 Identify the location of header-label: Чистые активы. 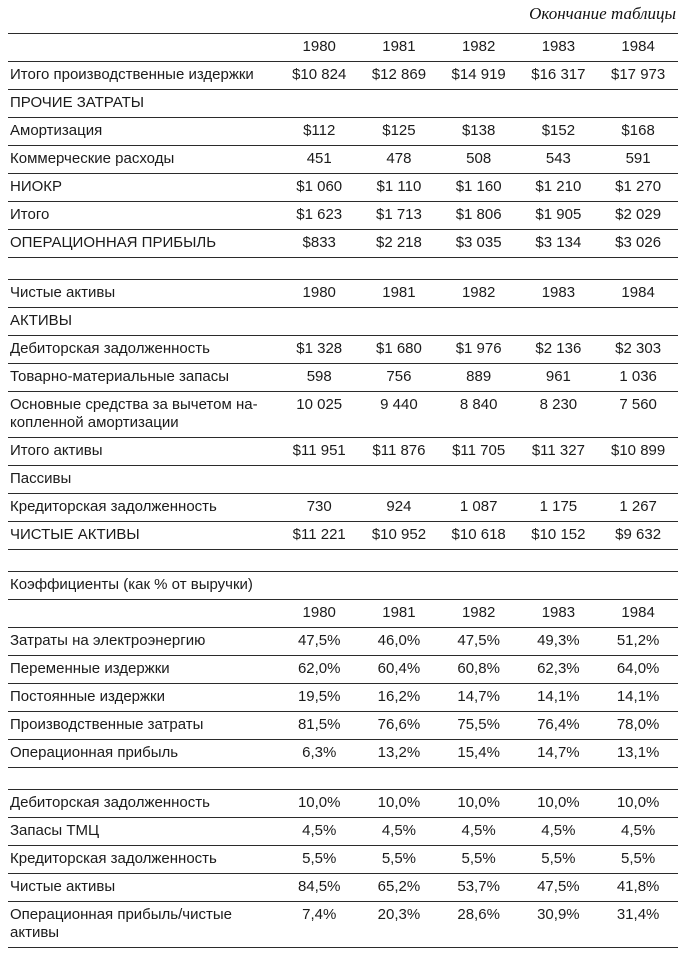
(63, 292).